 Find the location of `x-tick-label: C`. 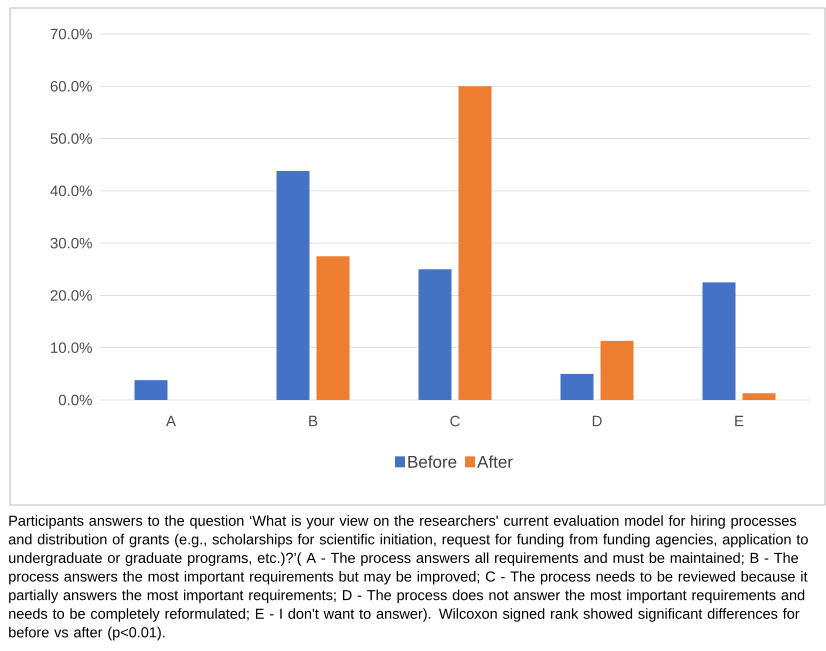

x-tick-label: C is located at coordinates (455, 421).